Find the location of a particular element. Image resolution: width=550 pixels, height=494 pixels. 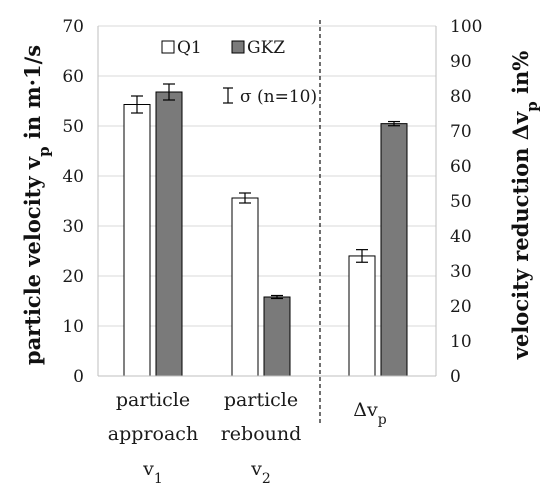

legend-swatch-q1 is located at coordinates (168, 47).